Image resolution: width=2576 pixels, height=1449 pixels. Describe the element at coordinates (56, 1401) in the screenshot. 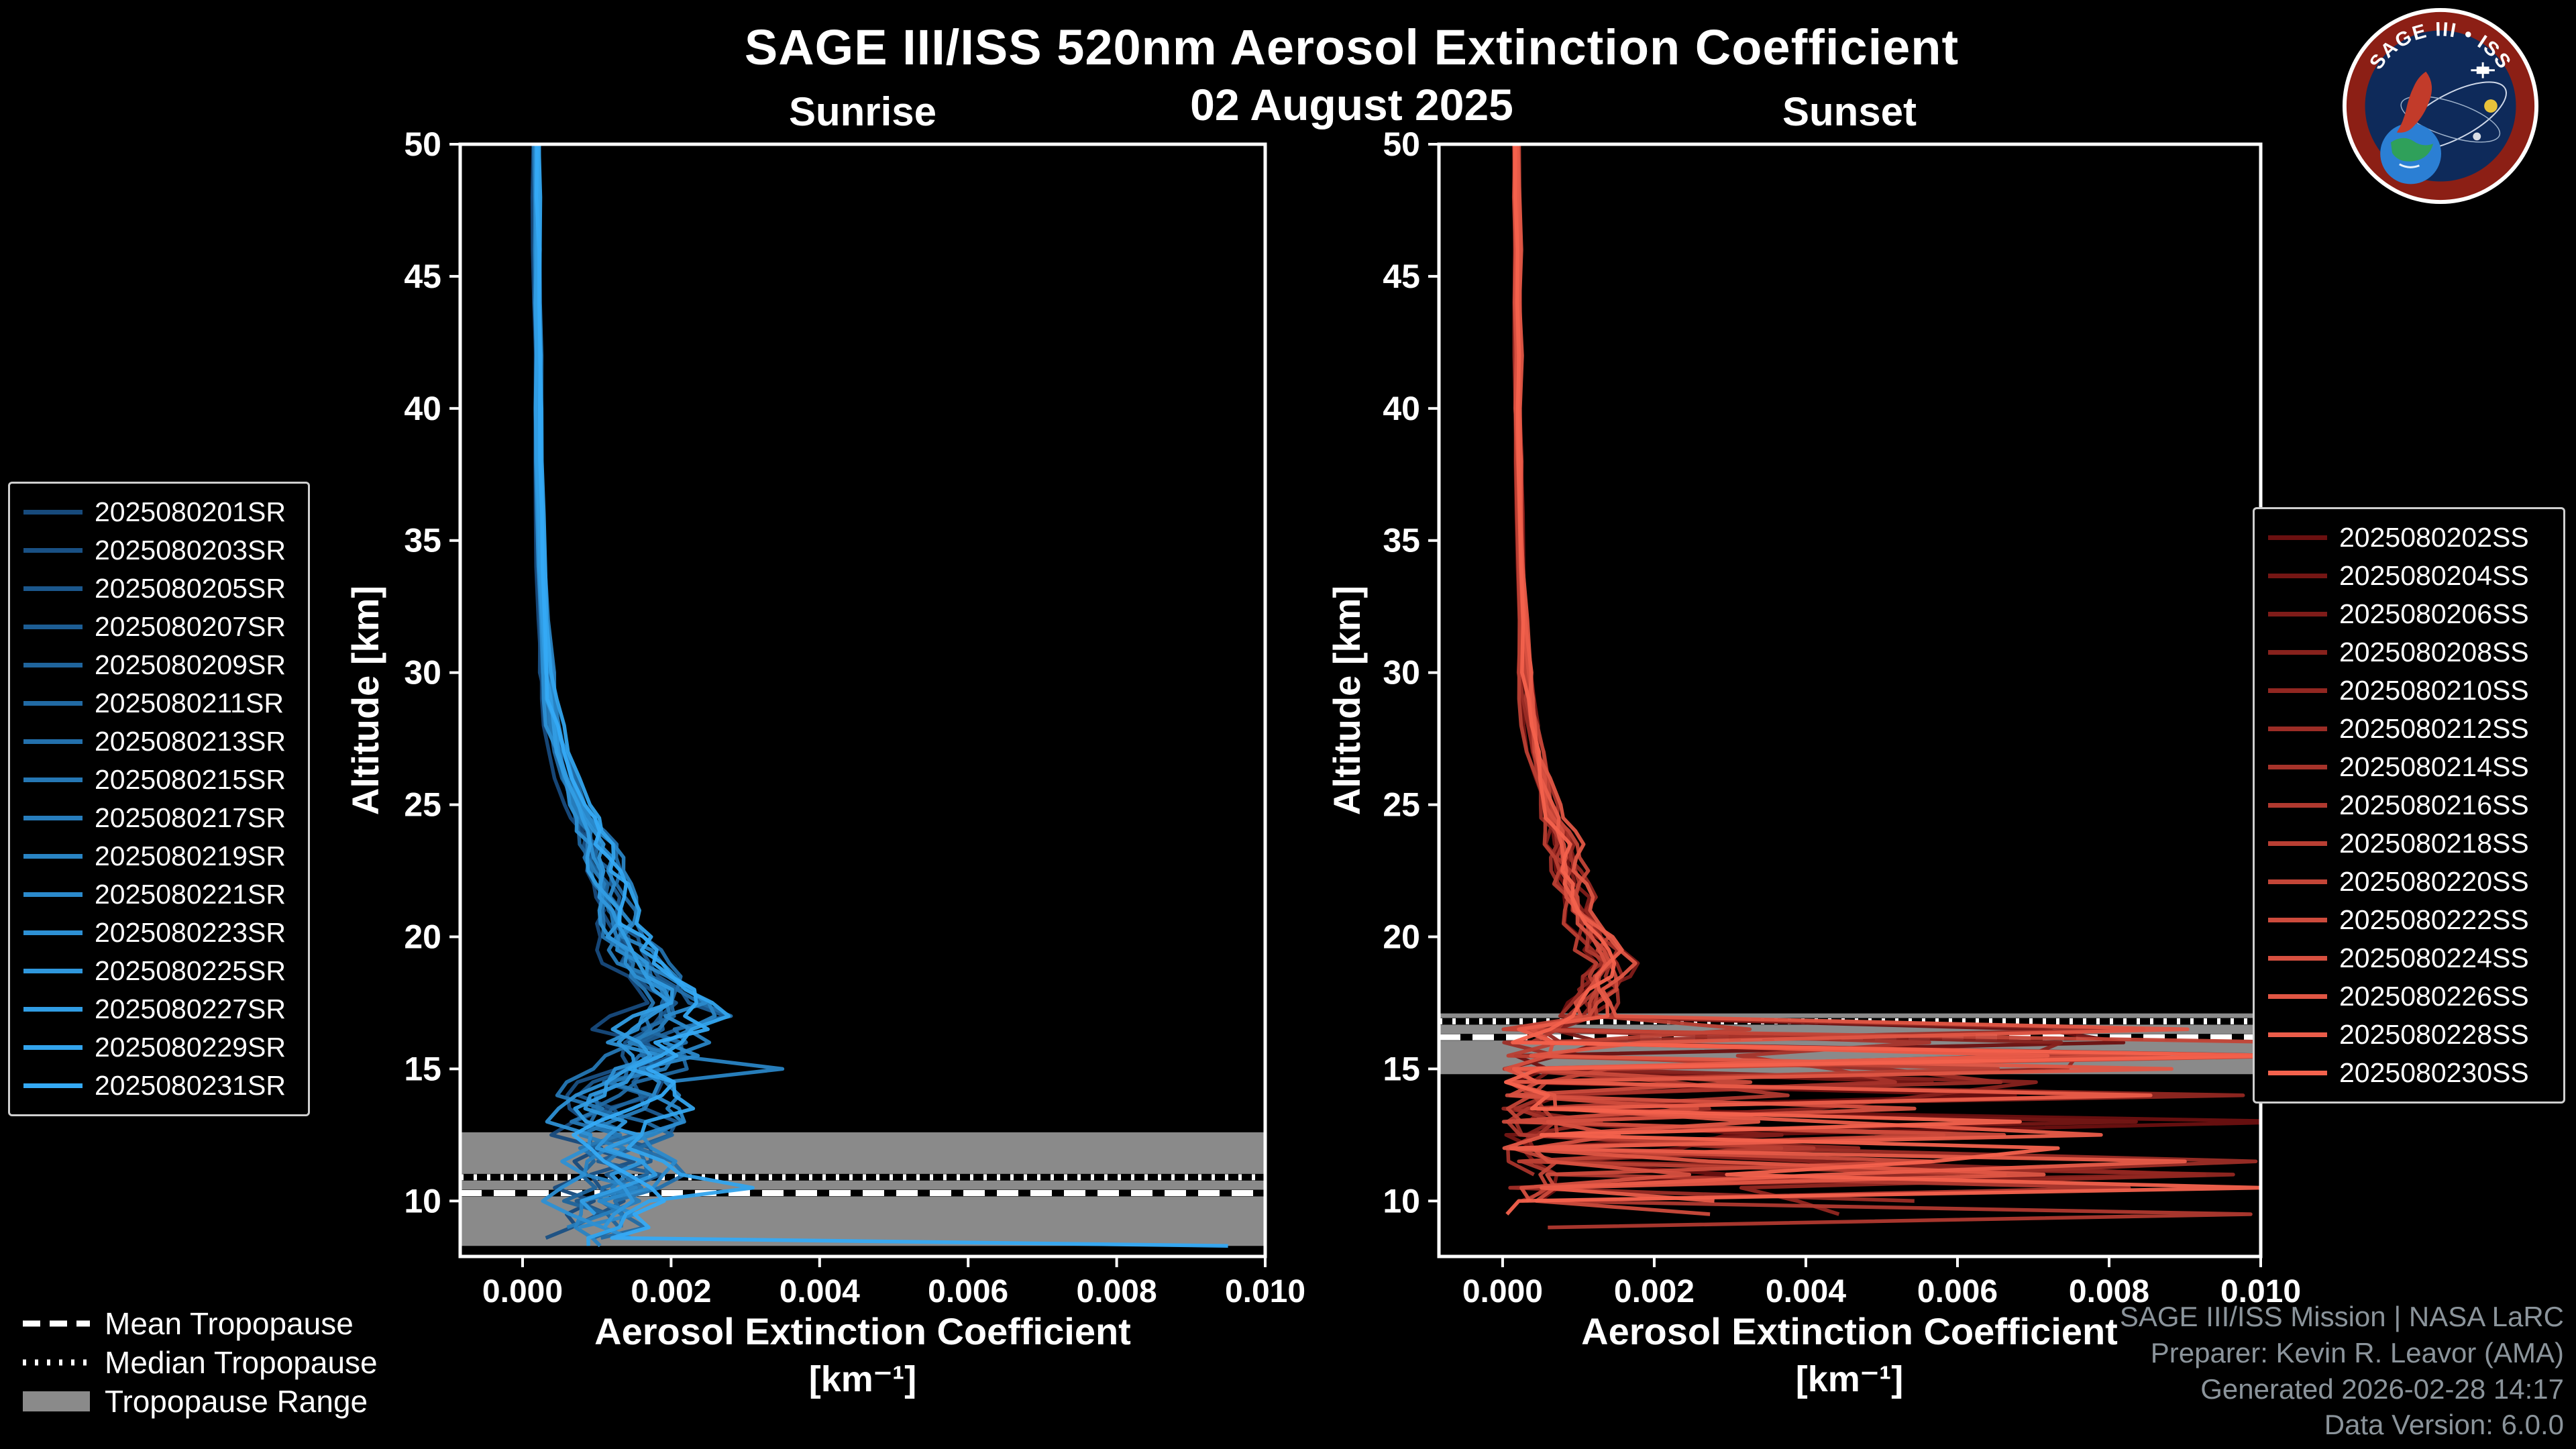

I see `gray-band-icon` at that location.